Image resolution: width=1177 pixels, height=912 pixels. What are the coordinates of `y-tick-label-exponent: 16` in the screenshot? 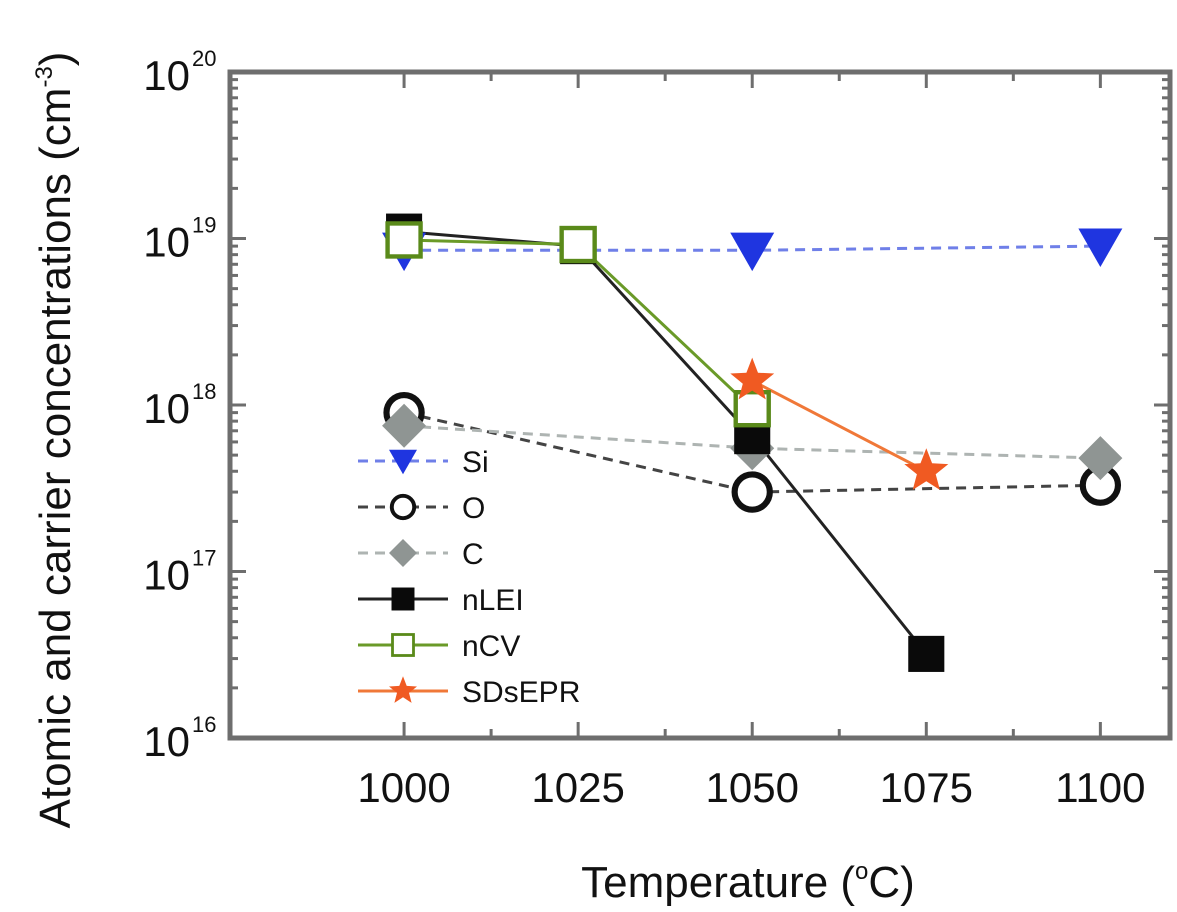 It's located at (204, 724).